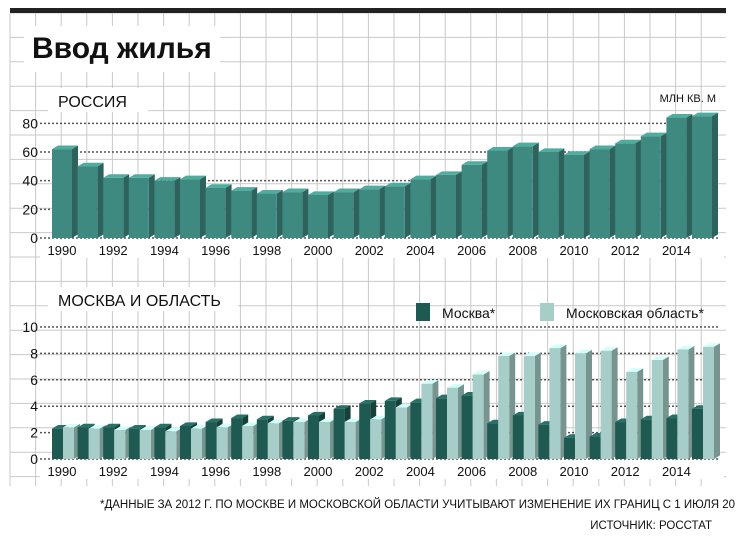  I want to click on bar-moscow-2007-front, so click(493, 441).